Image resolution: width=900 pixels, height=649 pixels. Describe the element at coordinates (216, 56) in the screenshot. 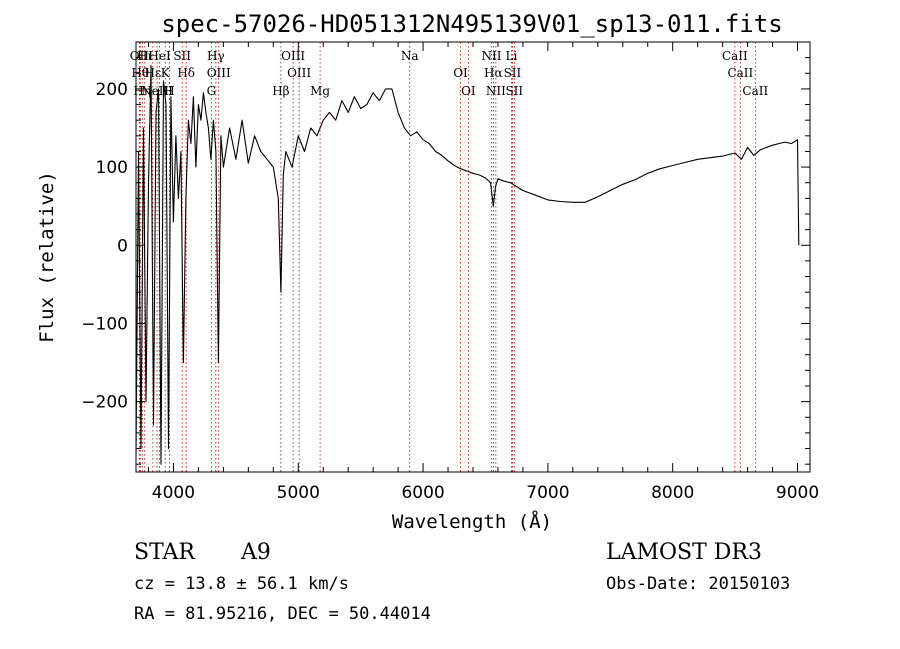

I see `line-marker-label: Hγ` at that location.